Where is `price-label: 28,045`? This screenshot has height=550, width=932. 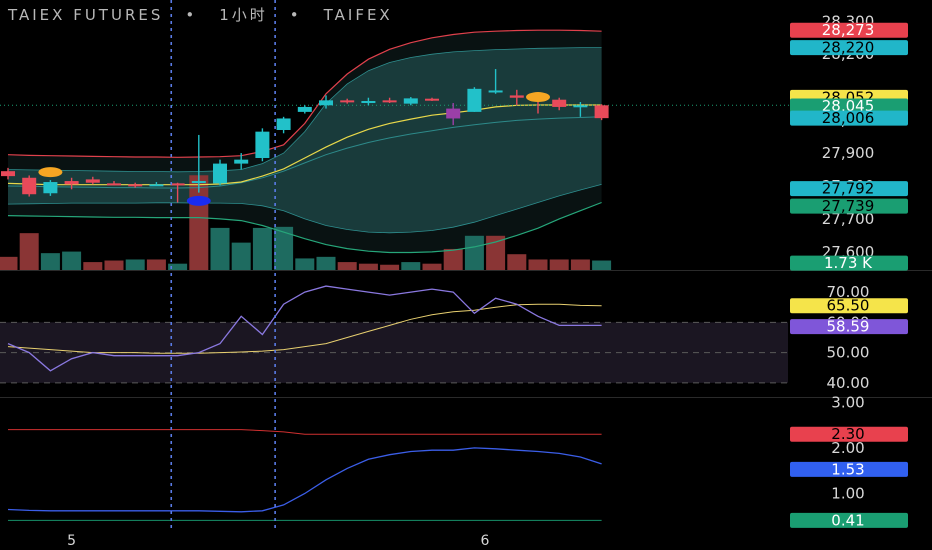
price-label: 28,045 is located at coordinates (848, 106).